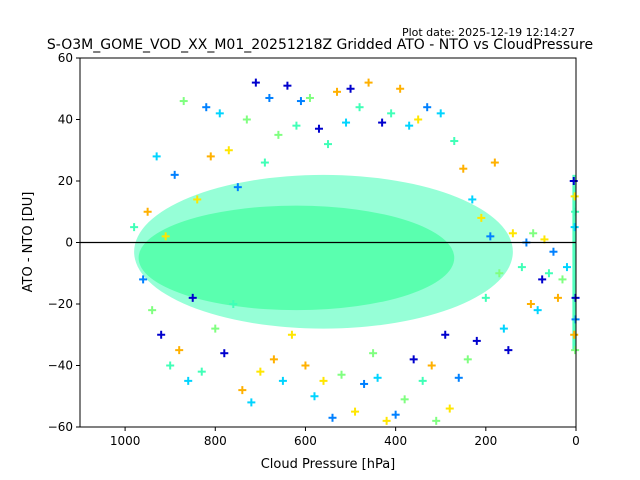 This screenshot has height=480, width=640. I want to click on y-tick-label: −20, so click(60, 304).